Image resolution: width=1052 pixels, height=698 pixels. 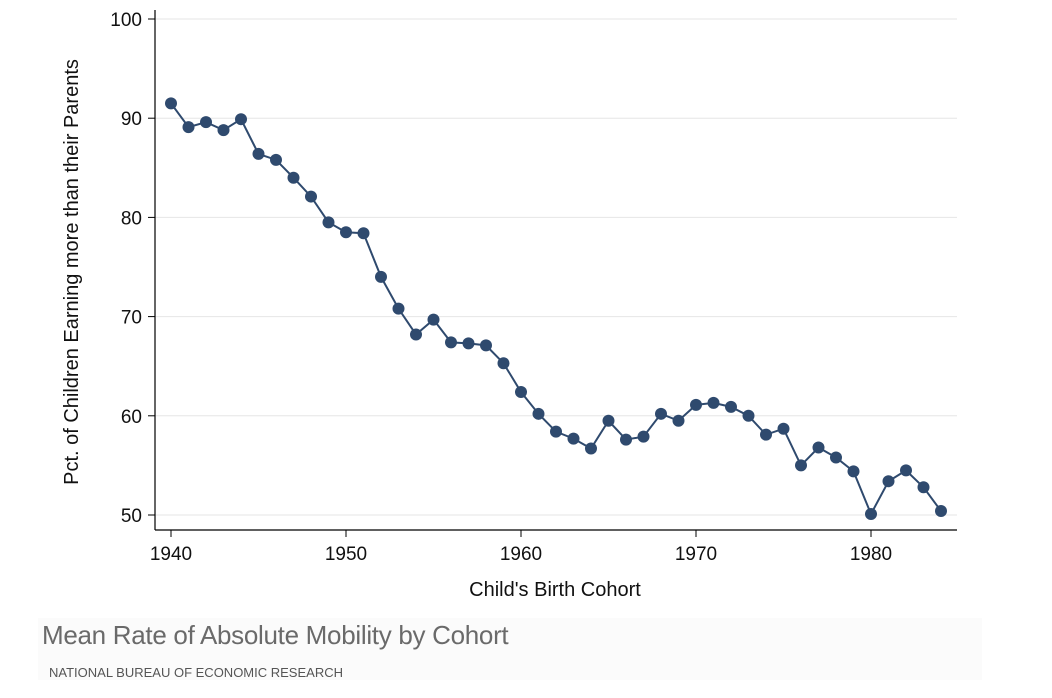 I want to click on data-point-1944, so click(x=241, y=119).